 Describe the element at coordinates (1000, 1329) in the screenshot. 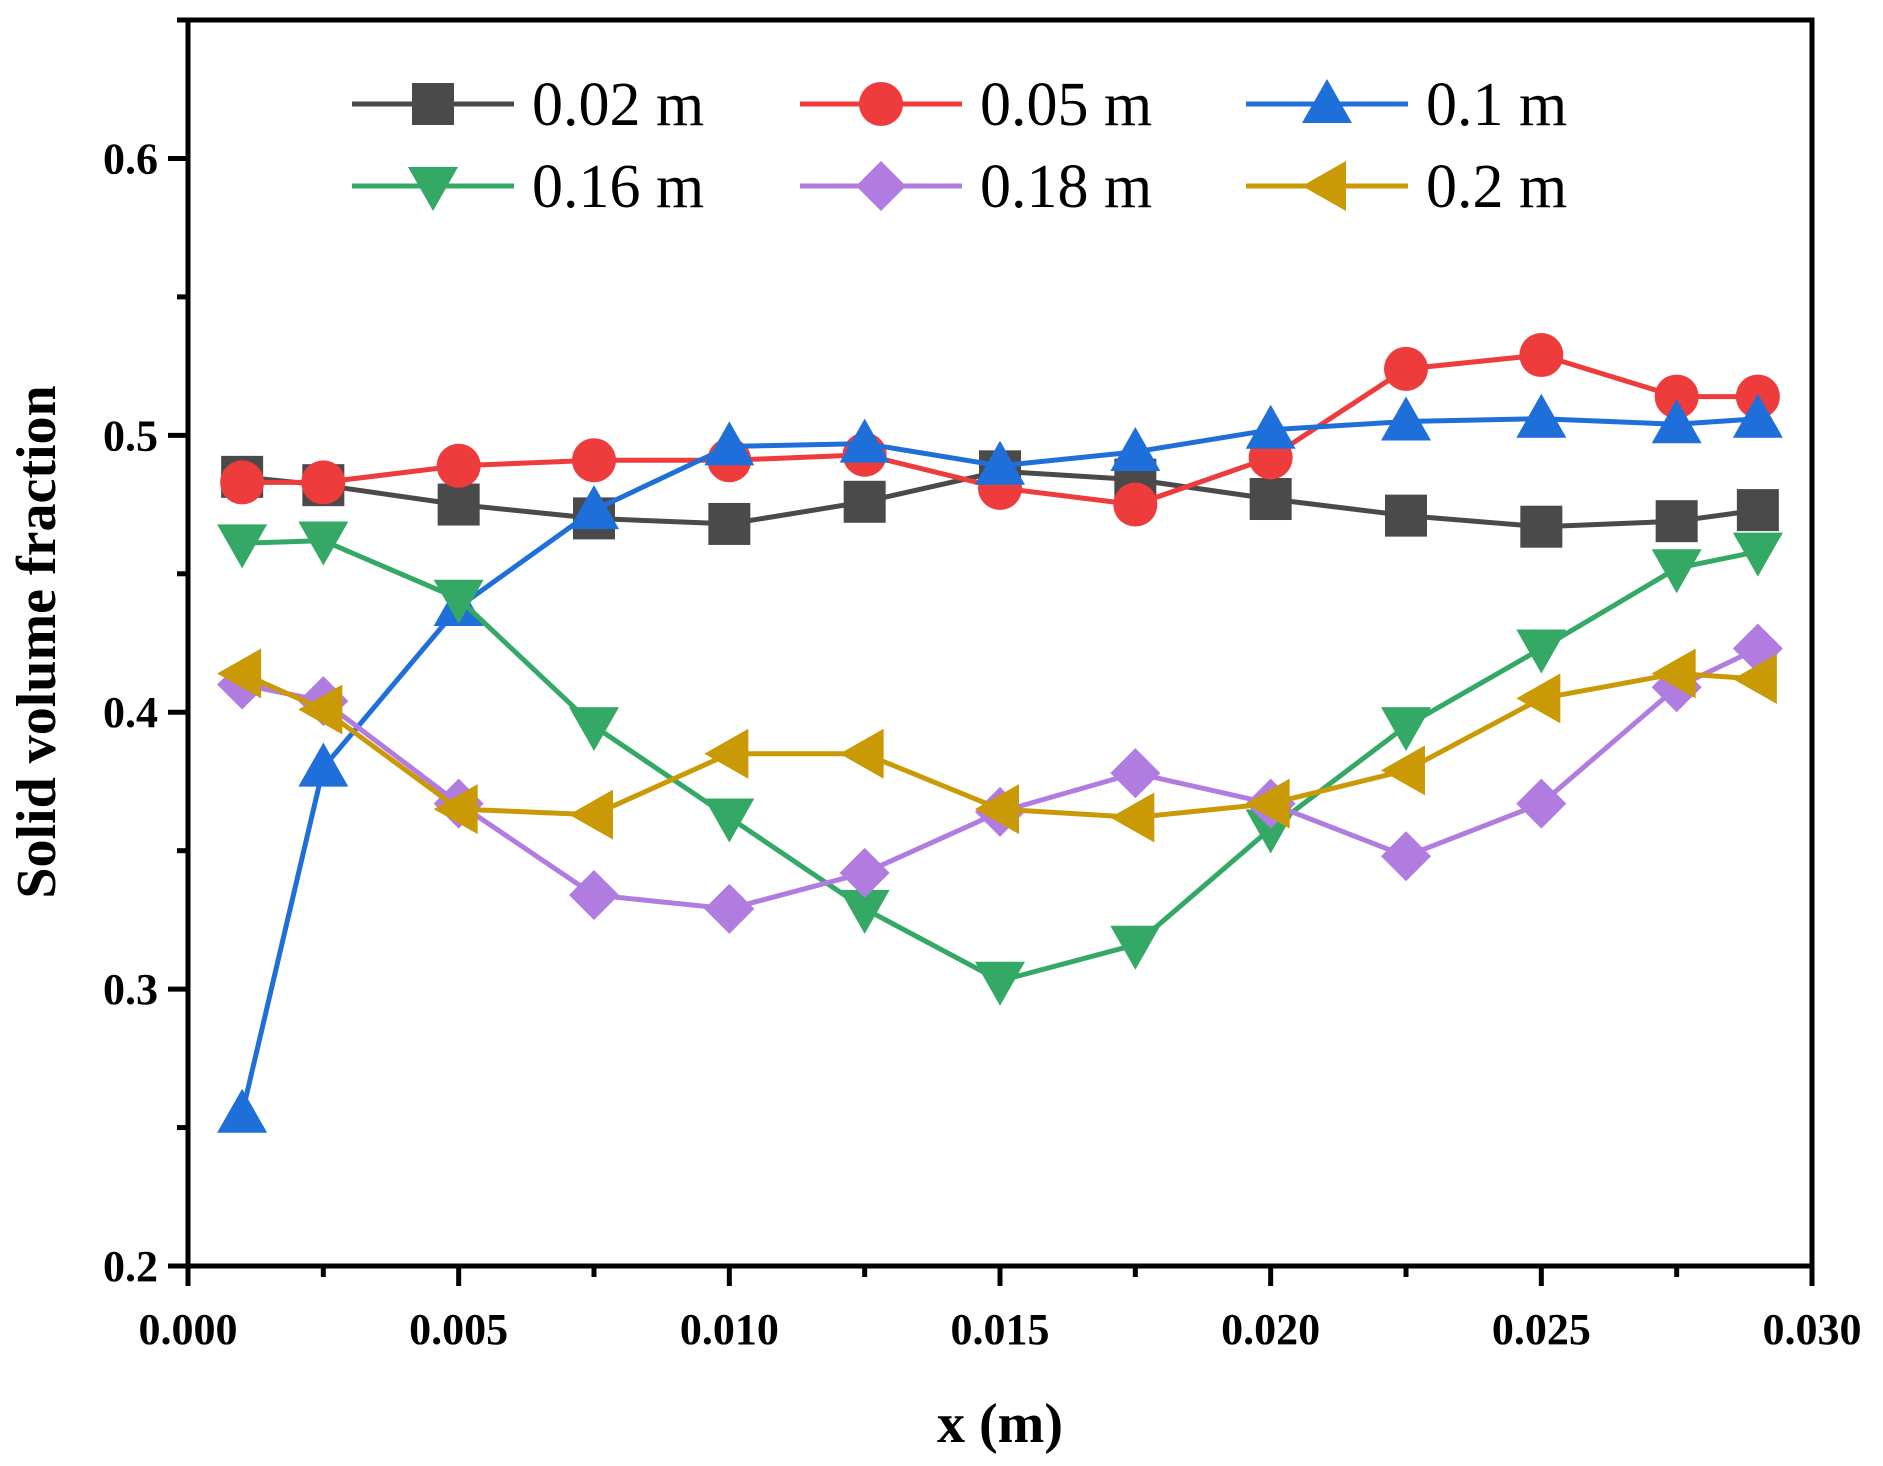

I see `x-tick-label: 0.015` at that location.